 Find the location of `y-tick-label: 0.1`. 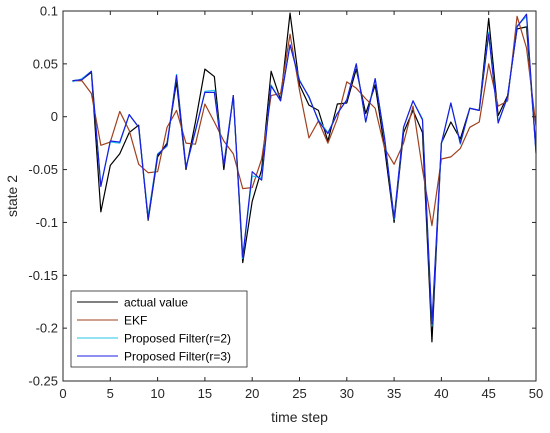

y-tick-label: 0.1 is located at coordinates (49, 11).